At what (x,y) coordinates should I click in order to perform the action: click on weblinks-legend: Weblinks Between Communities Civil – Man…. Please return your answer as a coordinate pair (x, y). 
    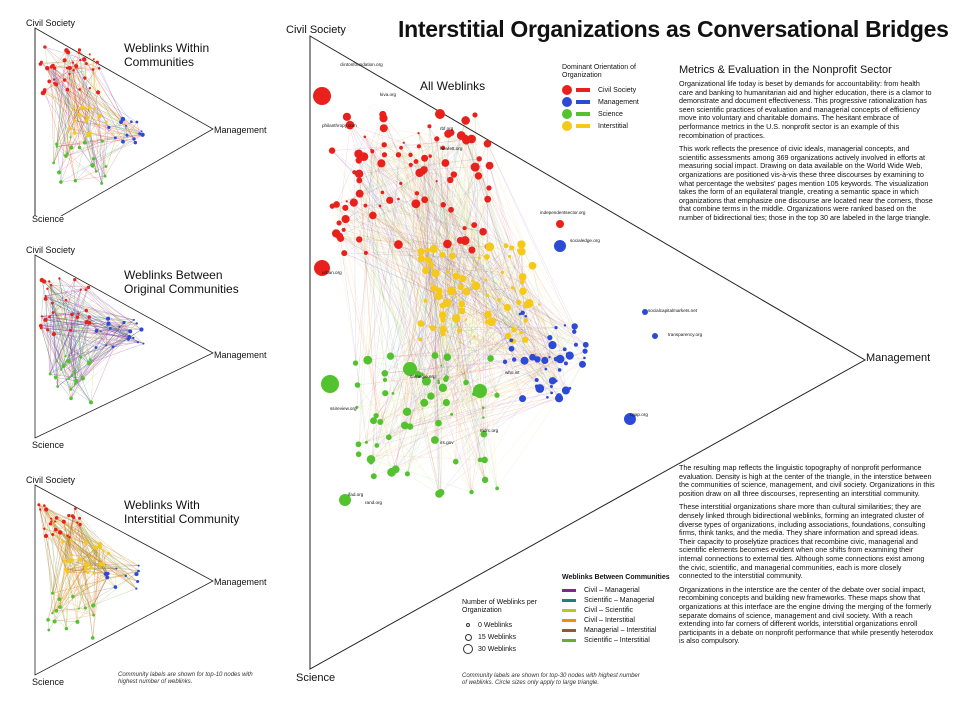
    Looking at the image, I should click on (622, 609).